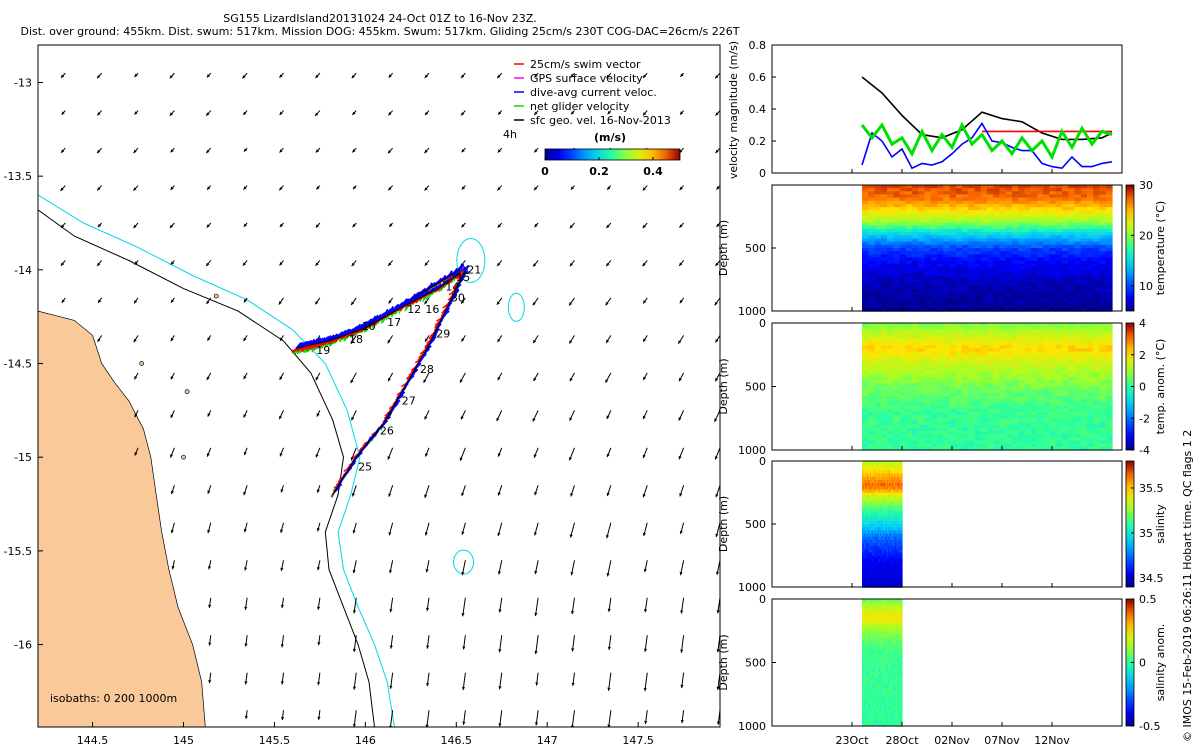 Image resolution: width=1200 pixels, height=750 pixels. Describe the element at coordinates (463, 277) in the screenshot. I see `track-day-label: 15` at that location.